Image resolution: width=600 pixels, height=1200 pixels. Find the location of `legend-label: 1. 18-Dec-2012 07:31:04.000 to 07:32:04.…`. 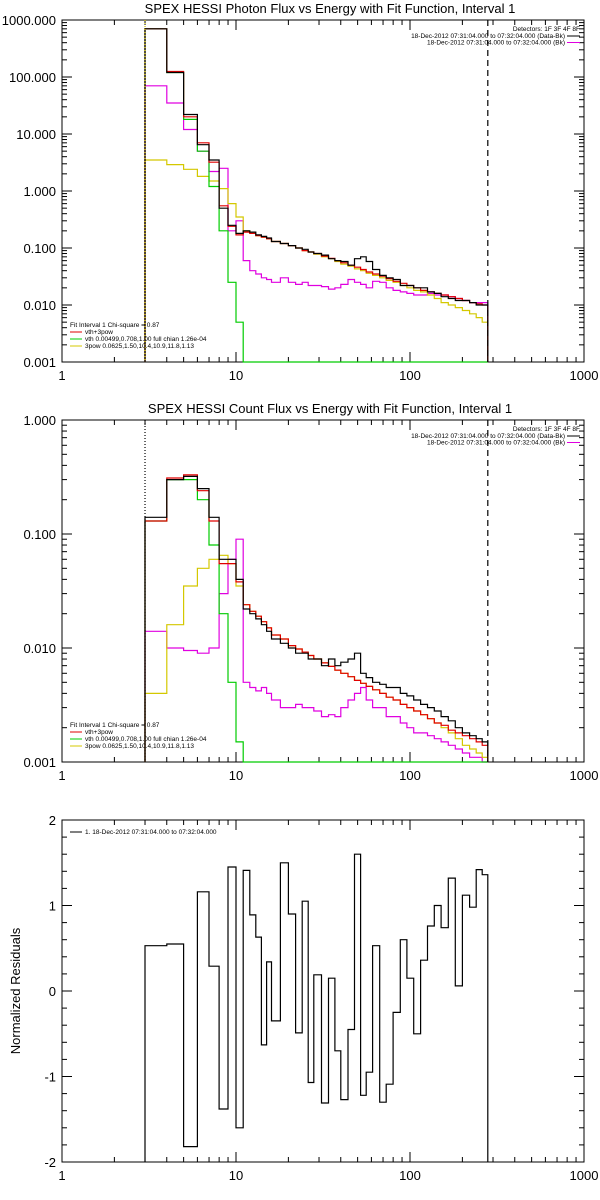

legend-label: 1. 18-Dec-2012 07:31:04.000 to 07:32:04.… is located at coordinates (151, 832).